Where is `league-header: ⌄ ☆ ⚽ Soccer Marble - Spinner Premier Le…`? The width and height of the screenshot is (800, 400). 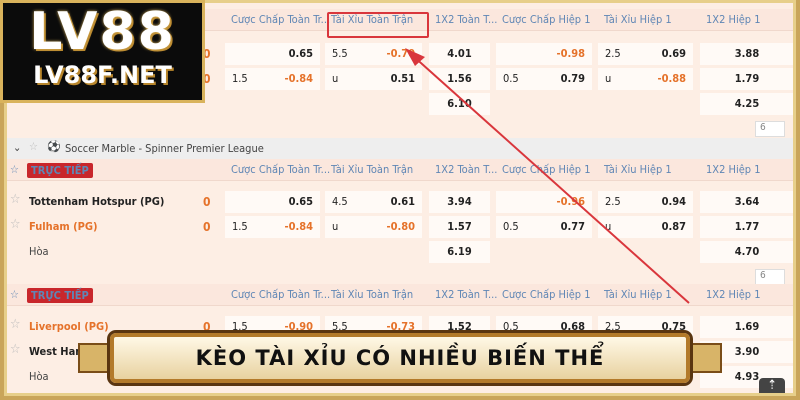
league-header: ⌄ ☆ ⚽ Soccer Marble - Spinner Premier Le… is located at coordinates (400, 149).